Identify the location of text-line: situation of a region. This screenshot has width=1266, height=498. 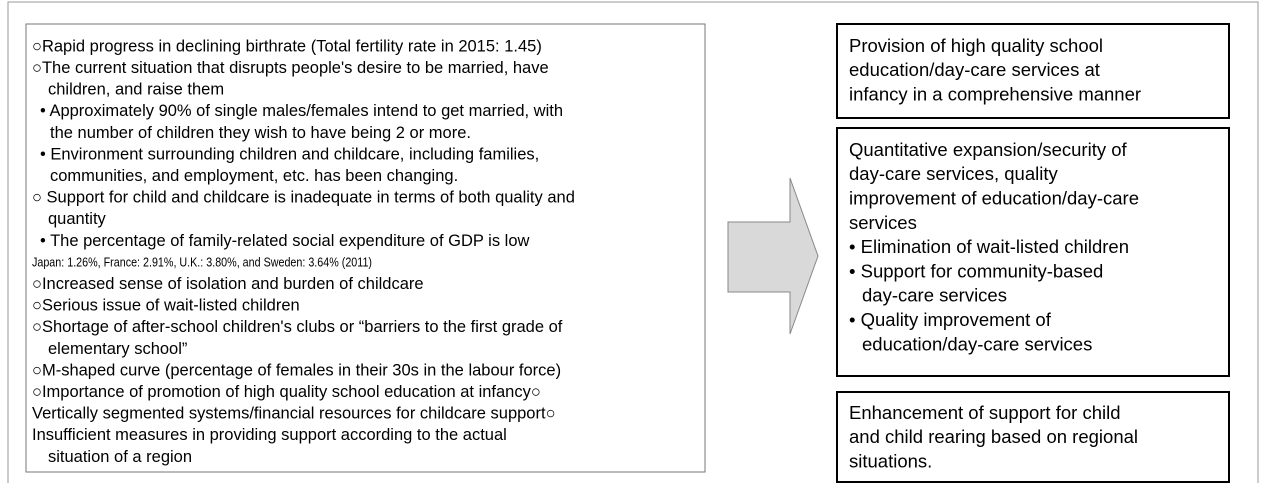
(120, 457).